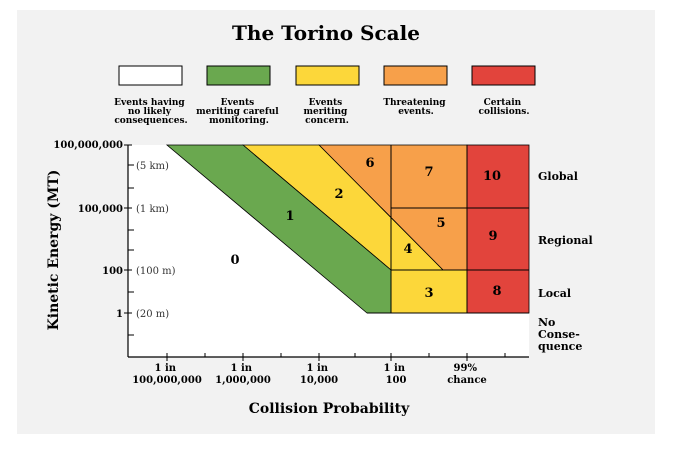 The width and height of the screenshot is (684, 451). I want to click on y-size-label: (1 km), so click(152, 209).